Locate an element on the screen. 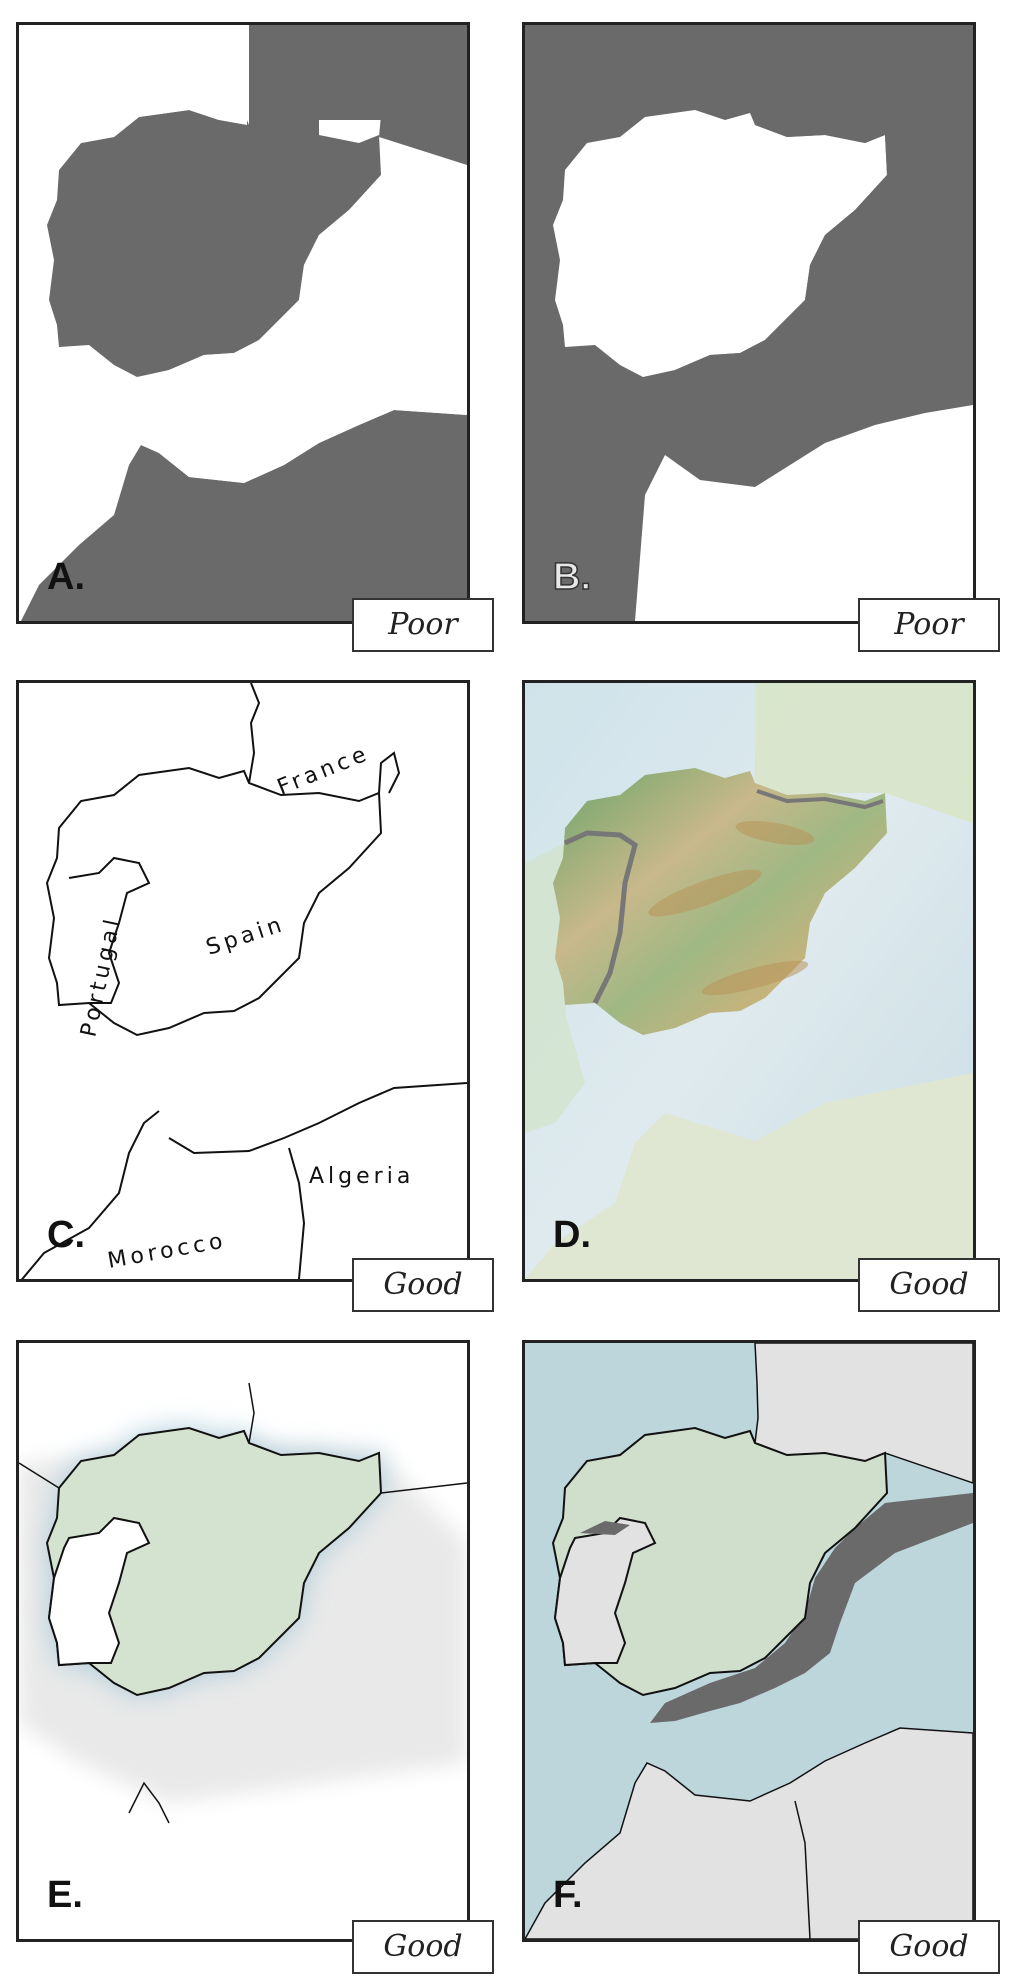  panel-d-map is located at coordinates (749, 981).